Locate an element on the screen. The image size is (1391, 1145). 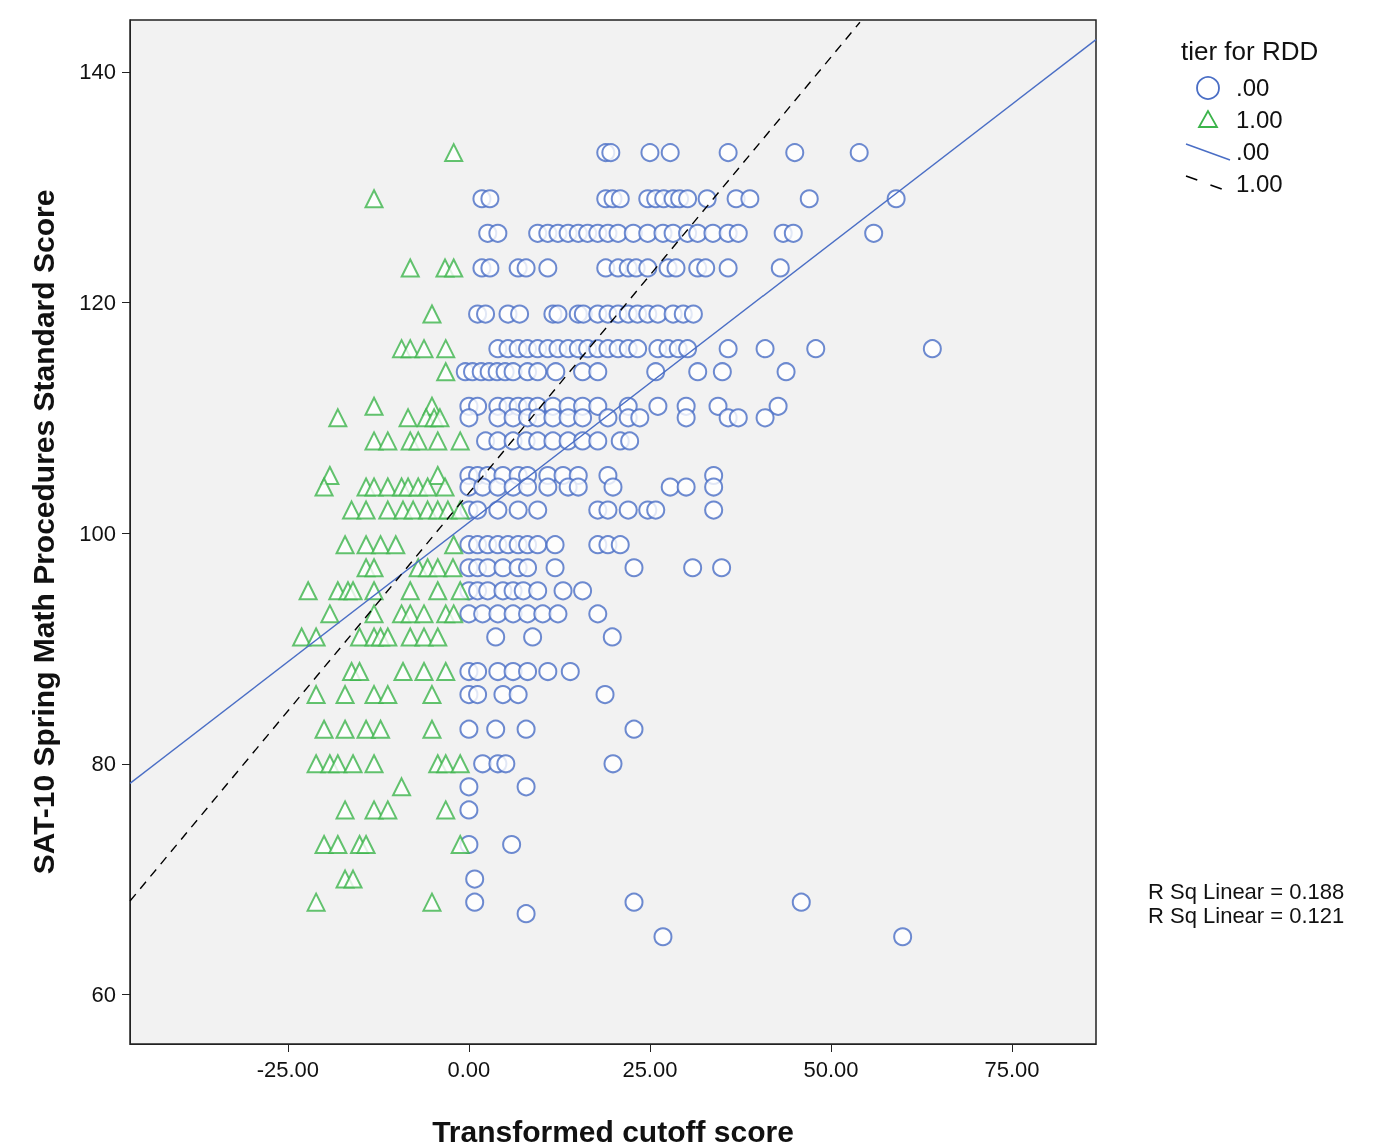
x-tick-label: 50.00 is located at coordinates (831, 1069).